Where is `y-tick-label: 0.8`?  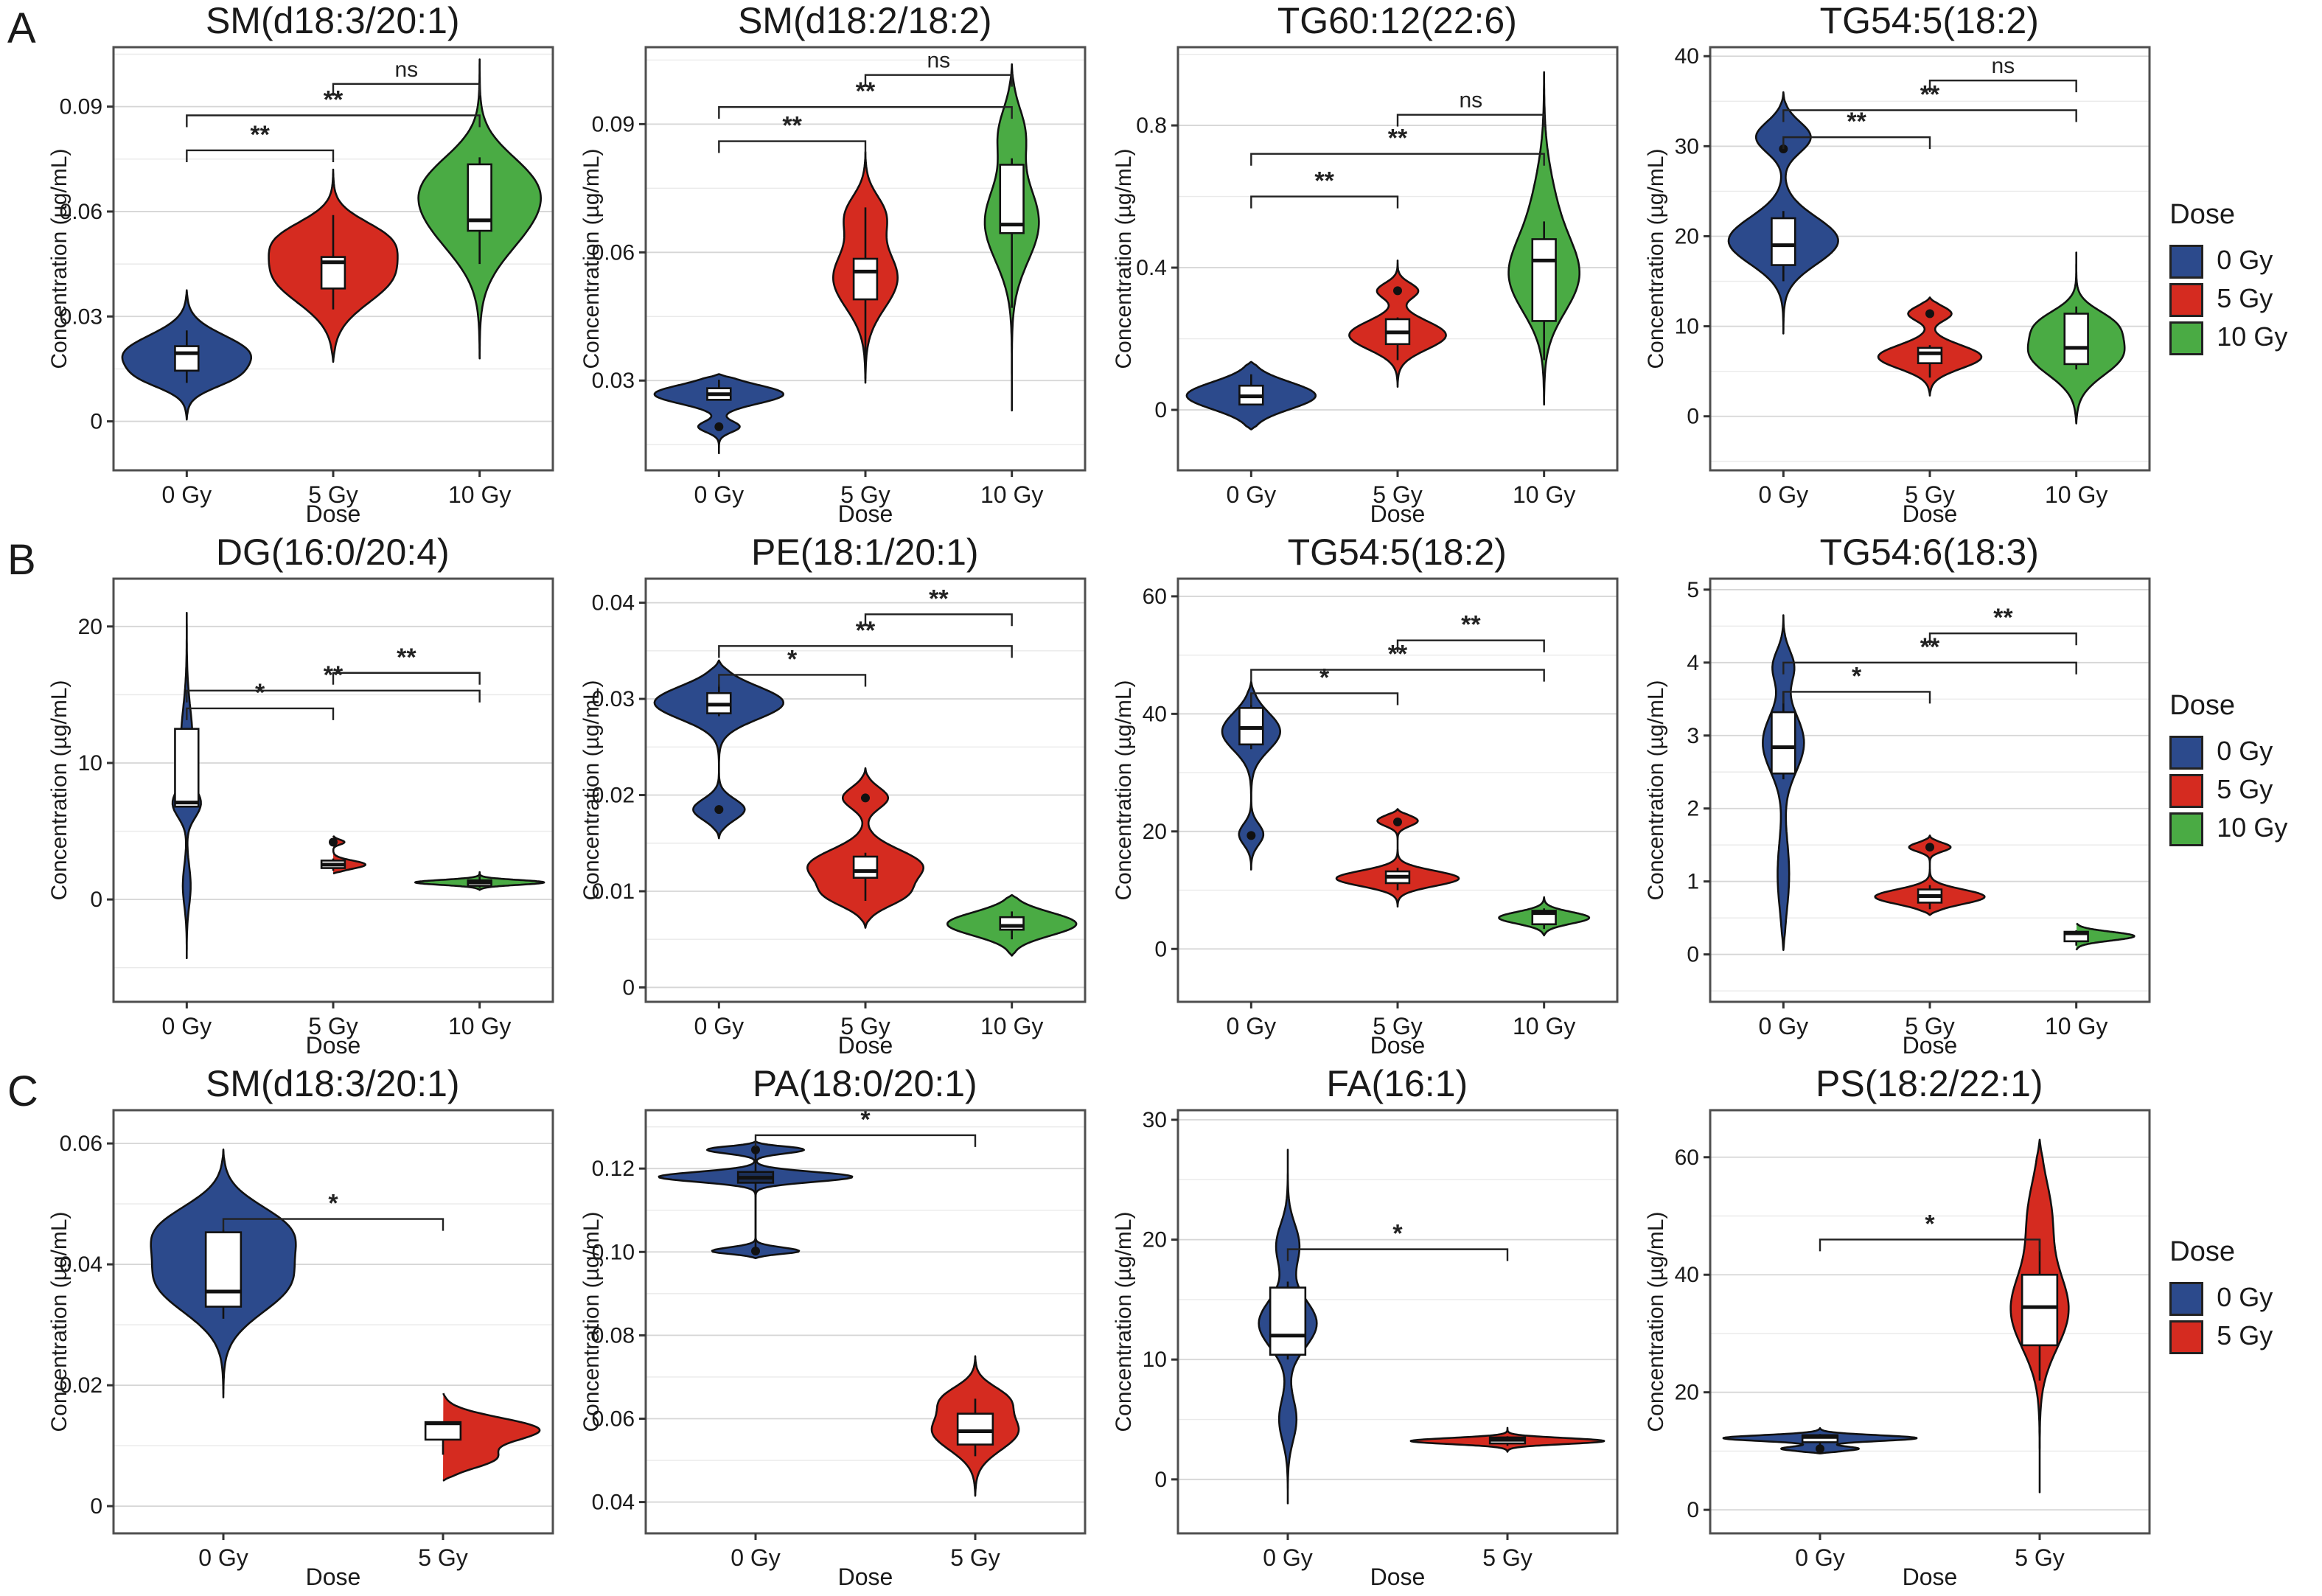
y-tick-label: 0.8 is located at coordinates (1152, 126).